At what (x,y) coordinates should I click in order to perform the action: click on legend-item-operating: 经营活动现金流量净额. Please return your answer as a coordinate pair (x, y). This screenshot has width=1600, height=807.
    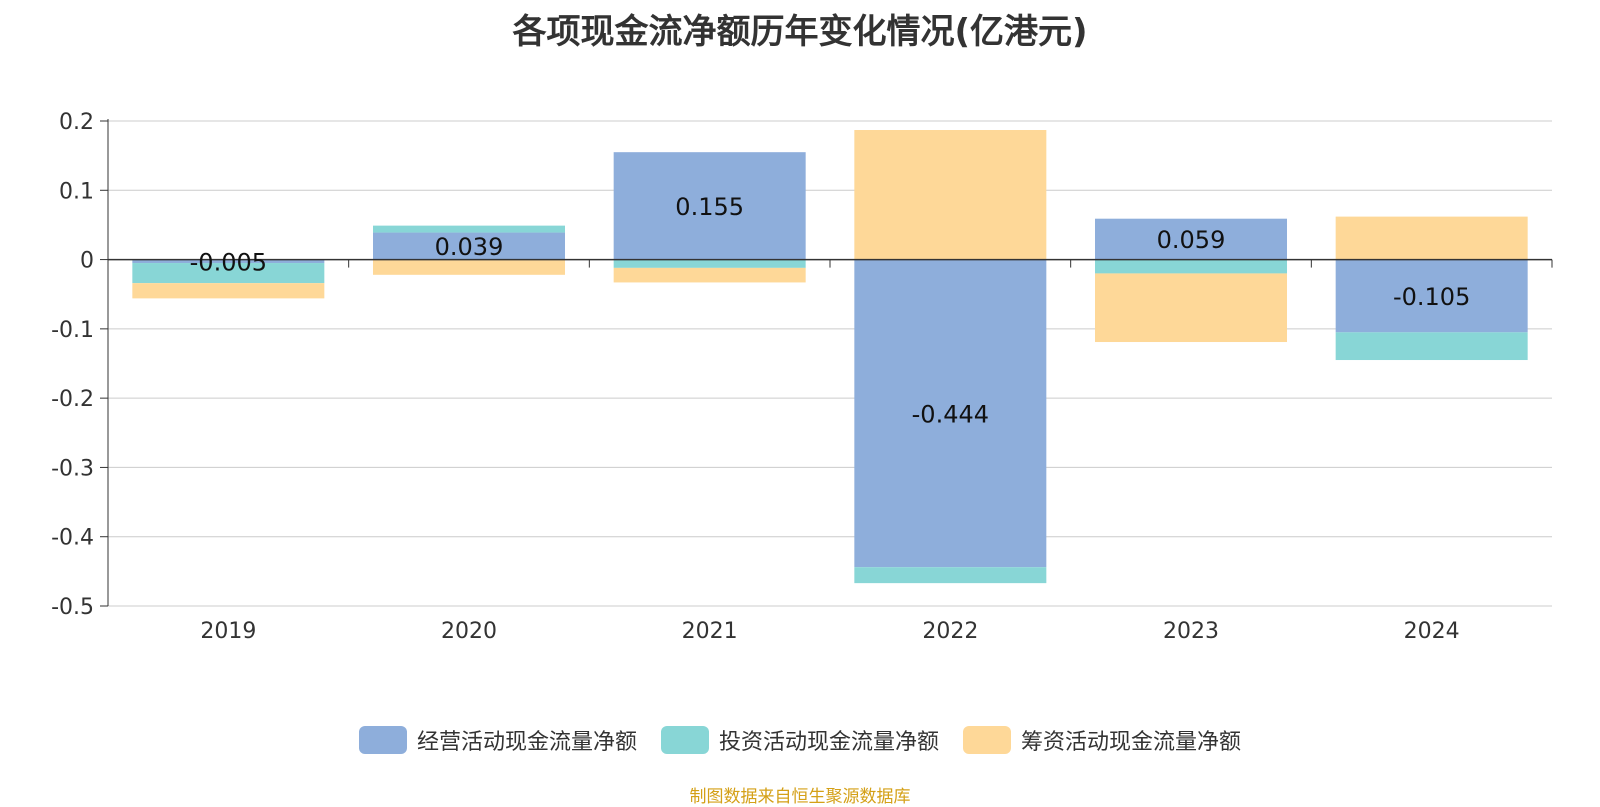
    Looking at the image, I should click on (497, 740).